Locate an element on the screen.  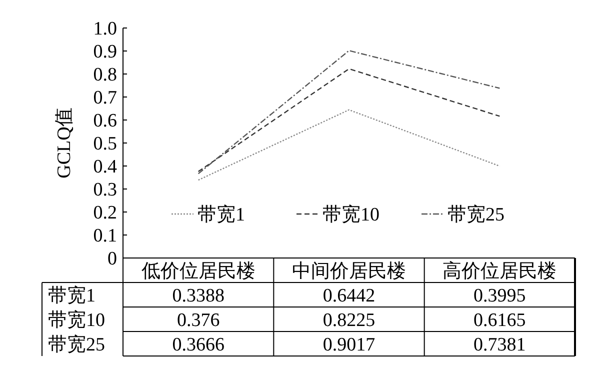
y-tick-label: 0.8 is located at coordinates (105, 75).